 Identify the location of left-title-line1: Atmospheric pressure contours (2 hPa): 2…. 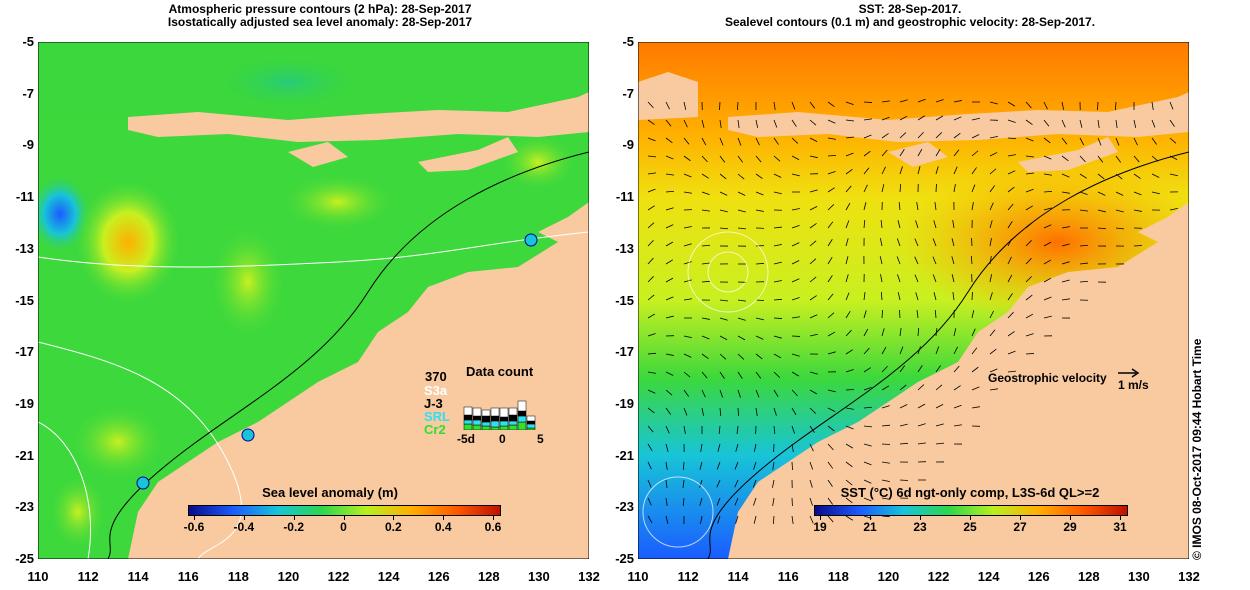
(320, 9).